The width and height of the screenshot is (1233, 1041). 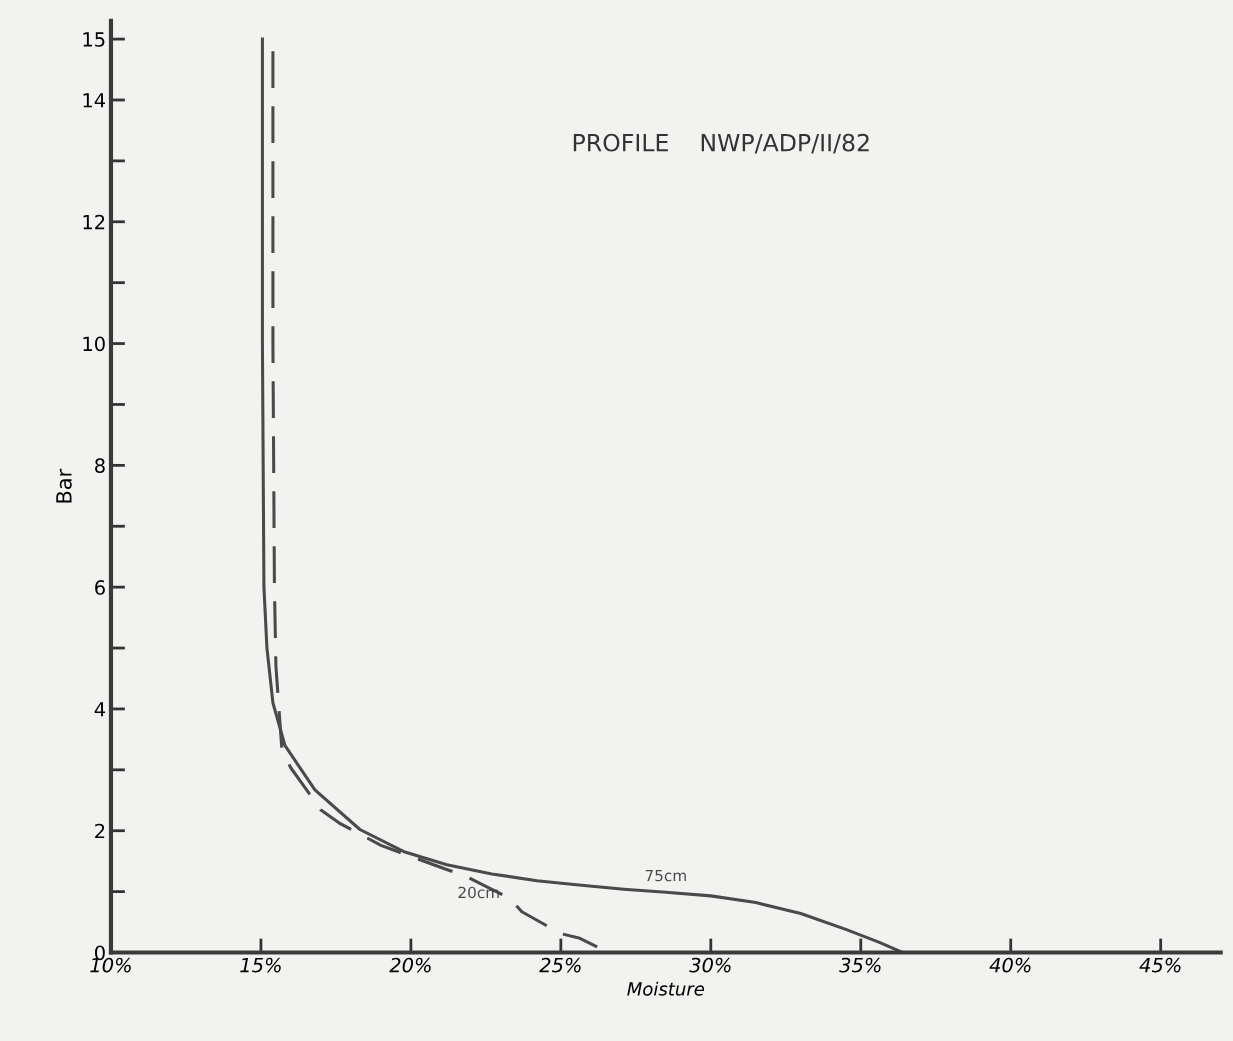 What do you see at coordinates (721, 143) in the screenshot?
I see `text: PROFILE NWP/ADP/II/82` at bounding box center [721, 143].